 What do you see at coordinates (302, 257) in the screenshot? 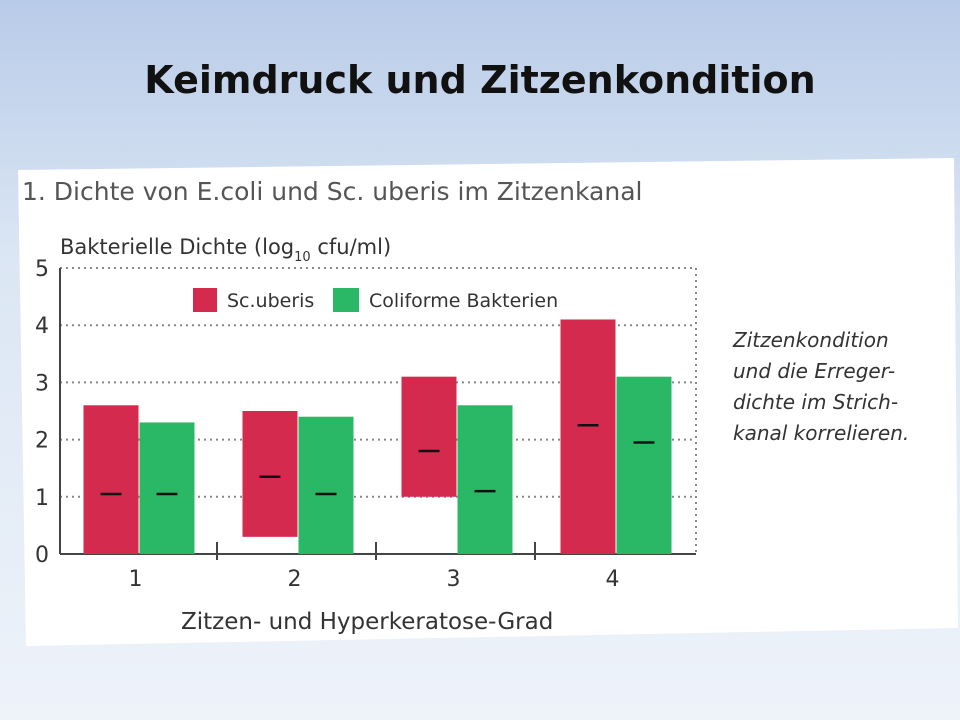
I see `y-axis-label-sub: 10` at bounding box center [302, 257].